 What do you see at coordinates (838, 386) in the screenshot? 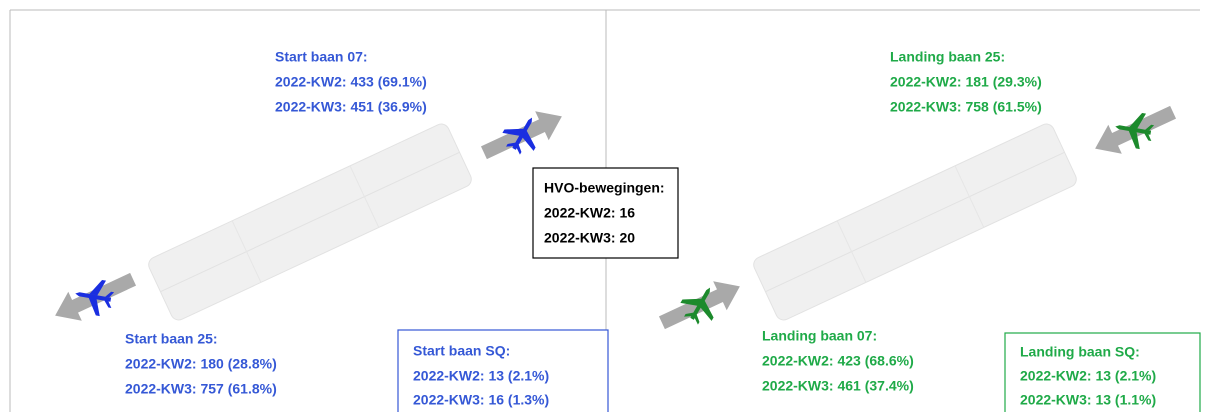
I see `label-line: 2022-KW3: 461 (37.4%)` at bounding box center [838, 386].